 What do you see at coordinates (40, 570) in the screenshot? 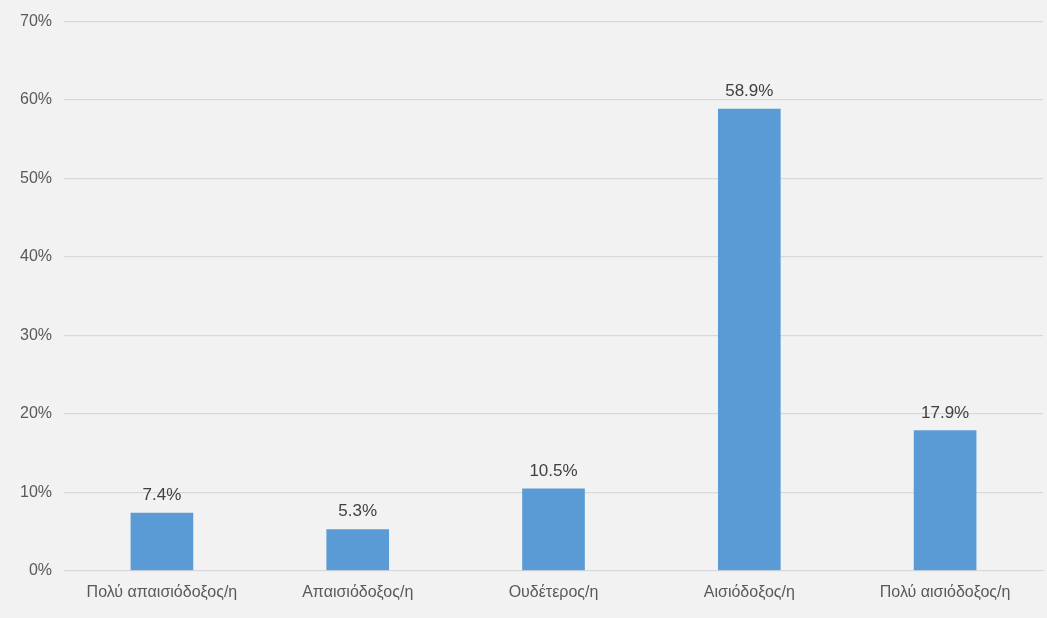
I see `y-tick-label: 0%` at bounding box center [40, 570].